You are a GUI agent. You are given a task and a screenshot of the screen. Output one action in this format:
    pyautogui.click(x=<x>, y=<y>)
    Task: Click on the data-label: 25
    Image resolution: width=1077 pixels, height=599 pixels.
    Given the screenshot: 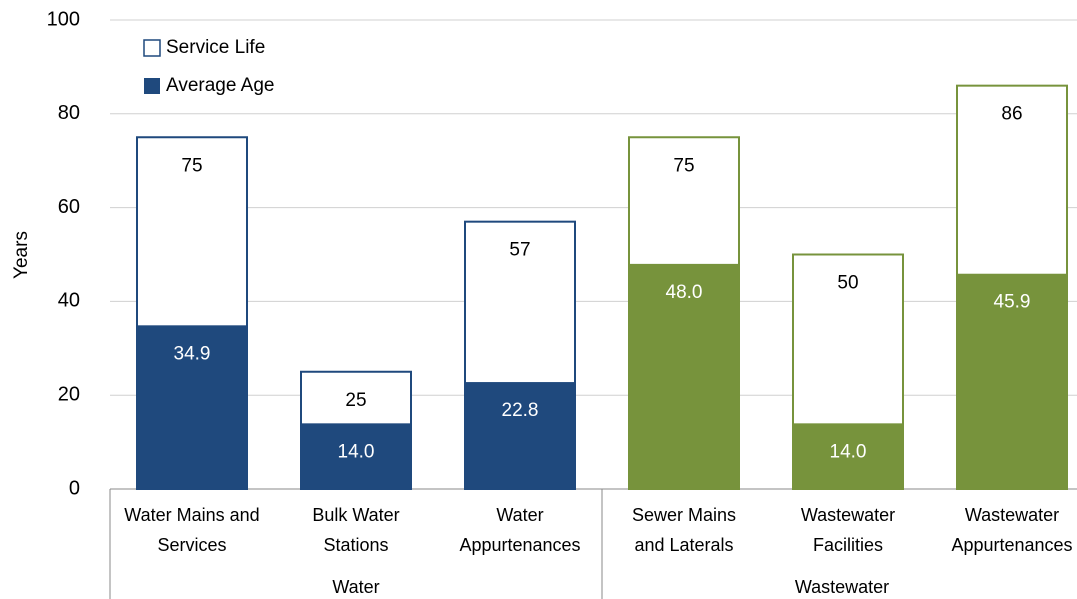 What is the action you would take?
    pyautogui.click(x=355, y=400)
    